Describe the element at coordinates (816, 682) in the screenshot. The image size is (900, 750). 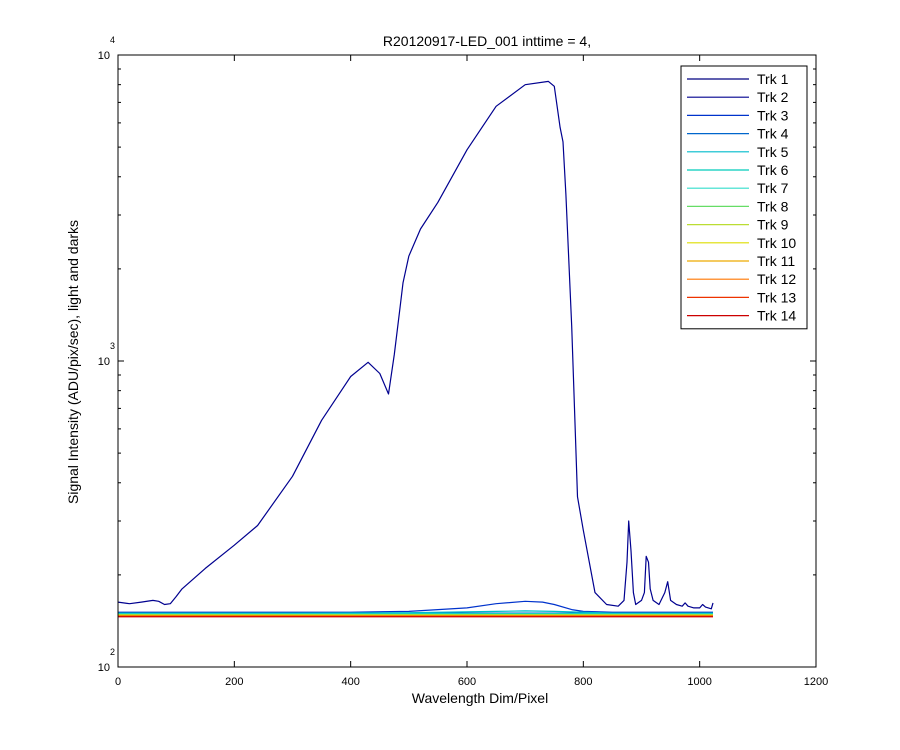
I see `x-tick-label: 1200` at that location.